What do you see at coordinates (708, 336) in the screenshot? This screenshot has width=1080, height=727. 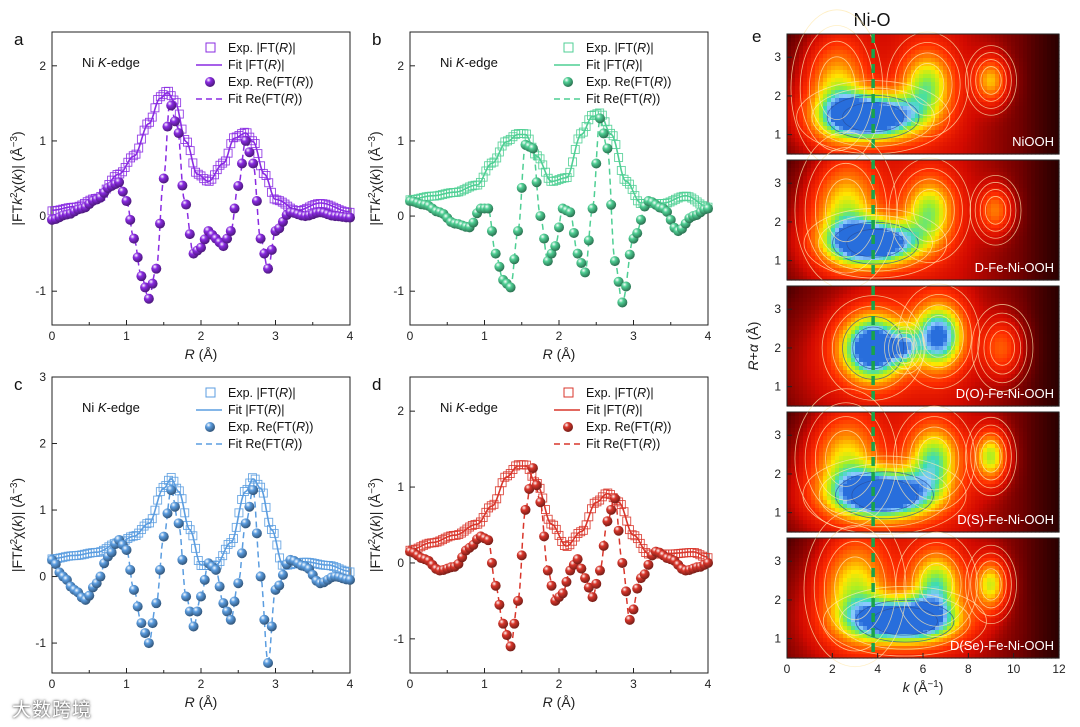 I see `x-tick-label: 4` at bounding box center [708, 336].